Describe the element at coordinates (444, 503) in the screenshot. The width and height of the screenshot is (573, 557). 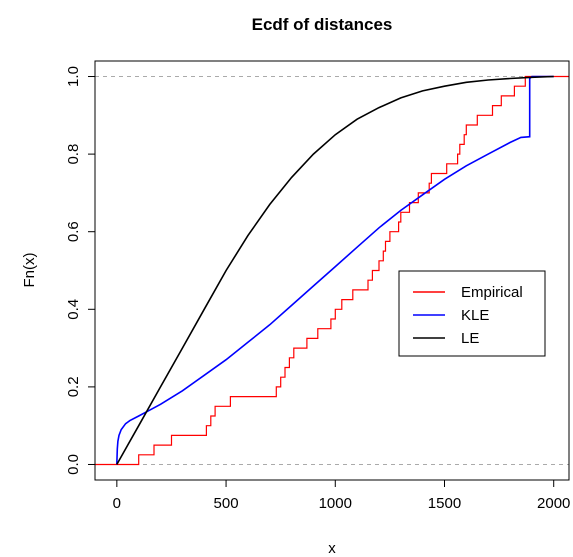
I see `x-tick-label: 1500` at that location.